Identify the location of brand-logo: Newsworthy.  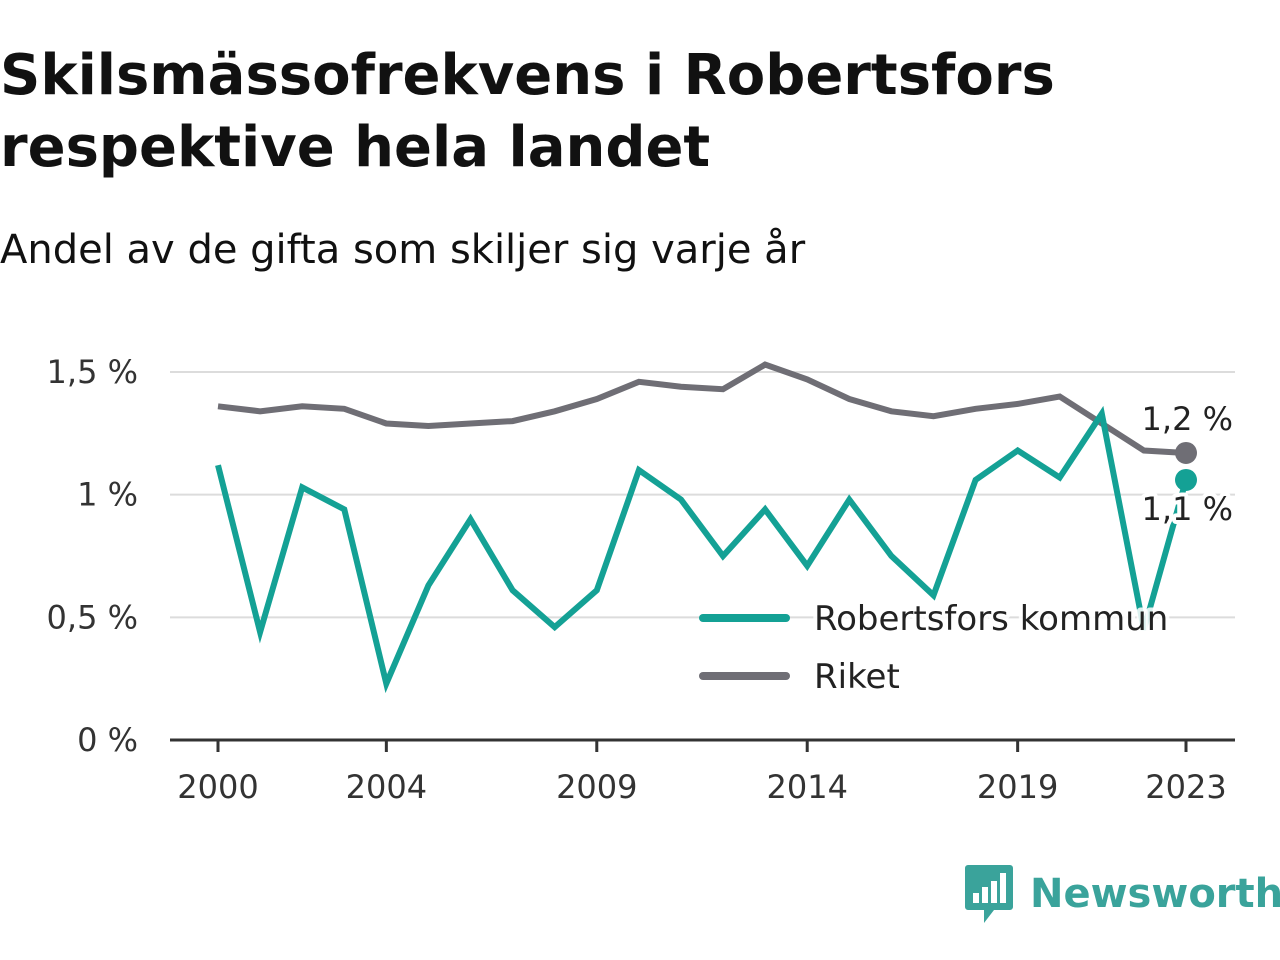
(1122, 894).